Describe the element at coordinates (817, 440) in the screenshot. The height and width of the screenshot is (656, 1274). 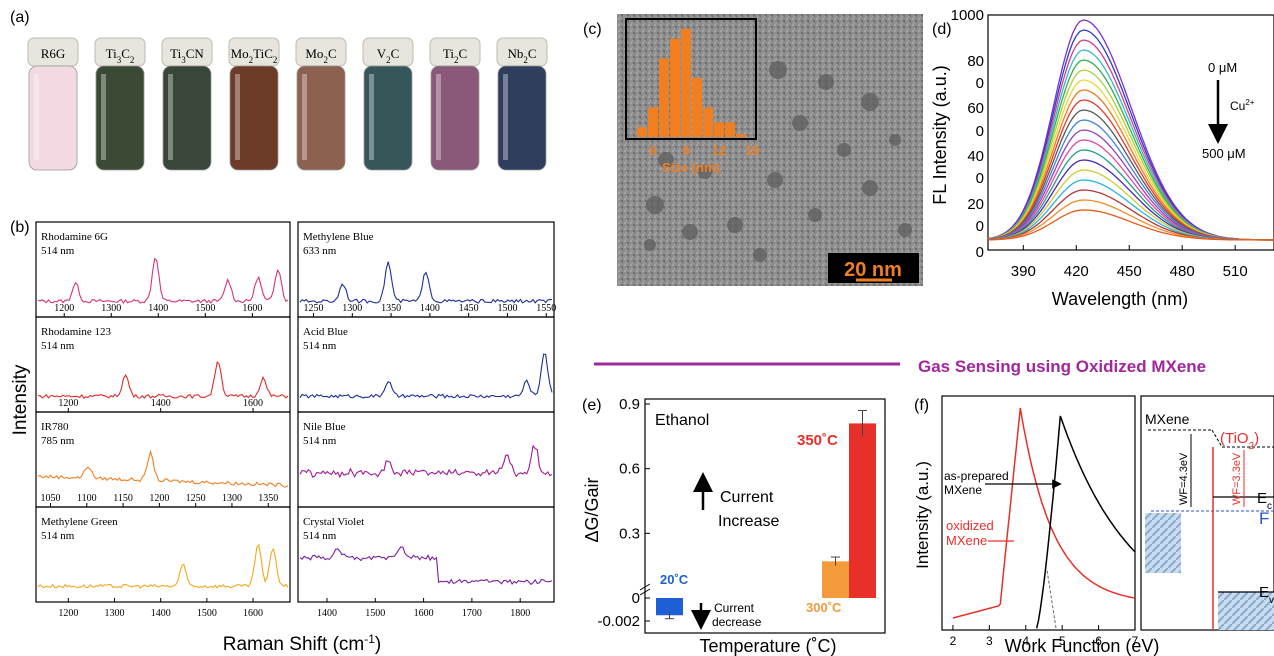
I see `bar-category-label: 350˚C` at that location.